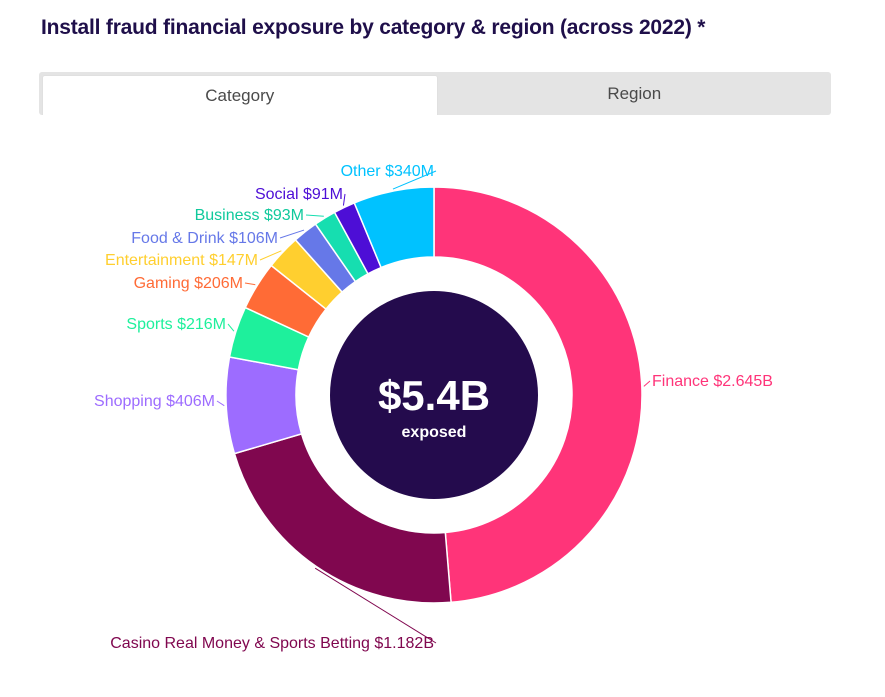  What do you see at coordinates (231, 327) in the screenshot?
I see `leader-sports` at bounding box center [231, 327].